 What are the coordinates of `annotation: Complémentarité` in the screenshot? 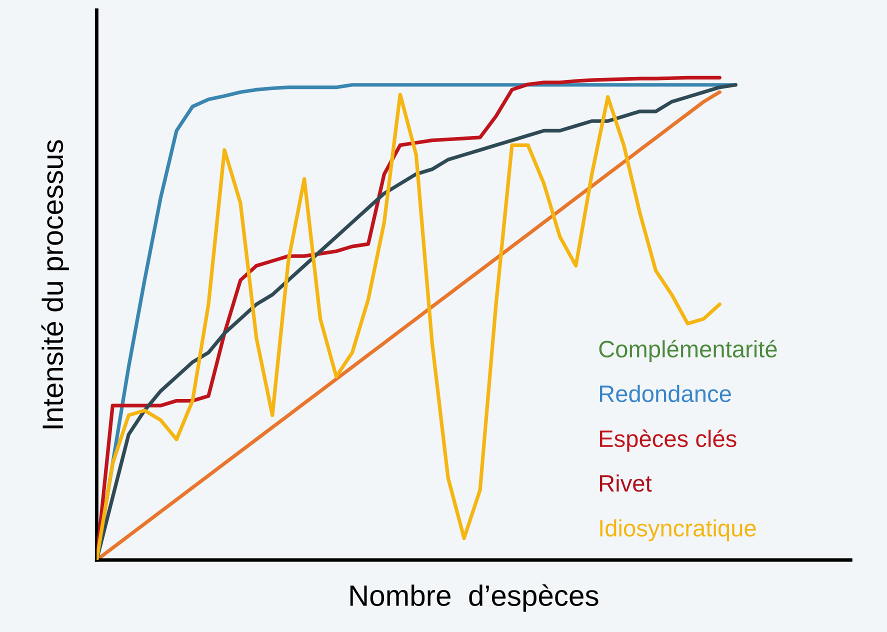 It's located at (688, 351).